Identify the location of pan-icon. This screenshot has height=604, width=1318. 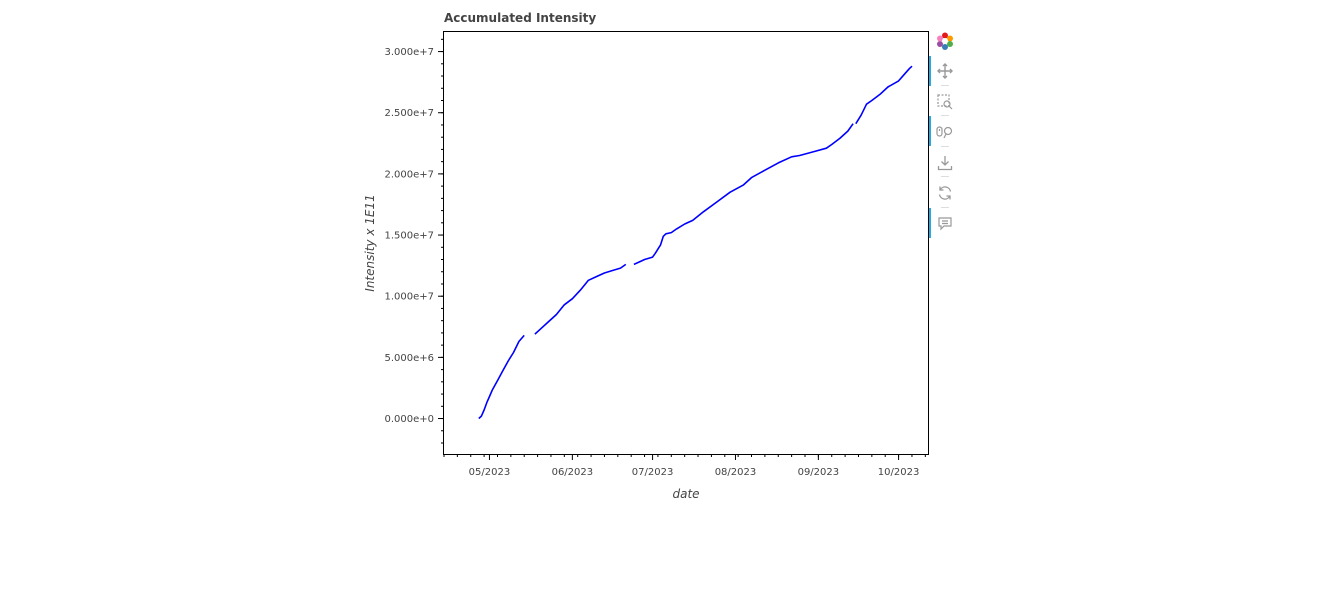
(945, 71).